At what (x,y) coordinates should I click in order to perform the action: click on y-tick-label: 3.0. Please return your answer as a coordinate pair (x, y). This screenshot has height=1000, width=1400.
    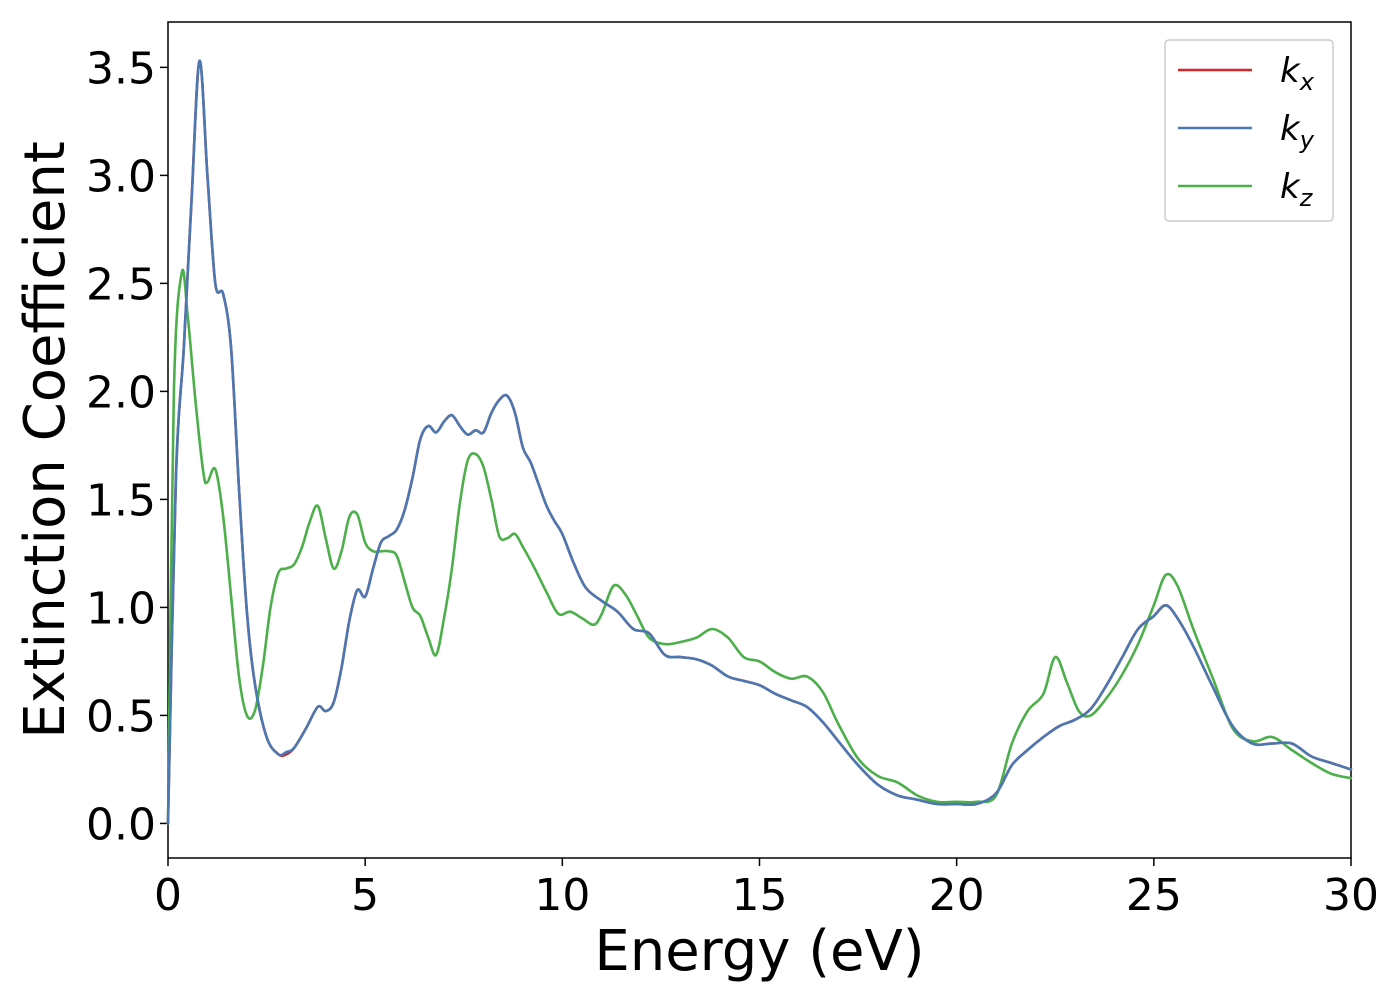
    Looking at the image, I should click on (121, 176).